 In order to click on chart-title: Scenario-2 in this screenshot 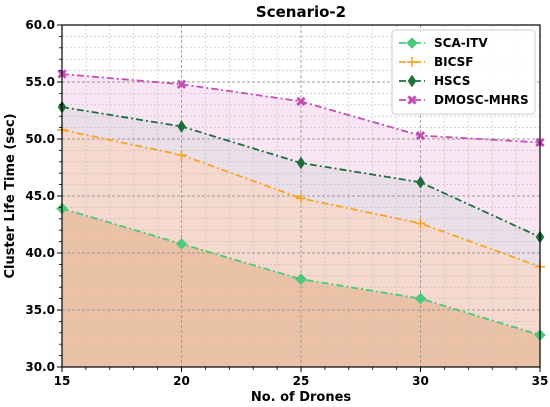, I will do `click(301, 12)`.